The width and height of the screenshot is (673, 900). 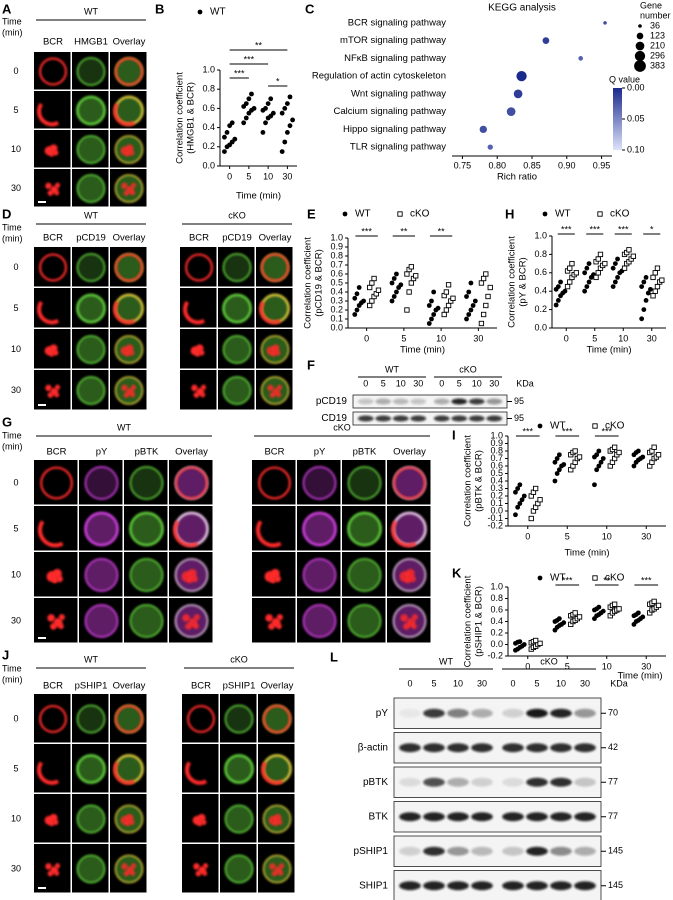 What do you see at coordinates (390, 111) in the screenshot?
I see `y-tick-label: Calcium signaling pathway` at bounding box center [390, 111].